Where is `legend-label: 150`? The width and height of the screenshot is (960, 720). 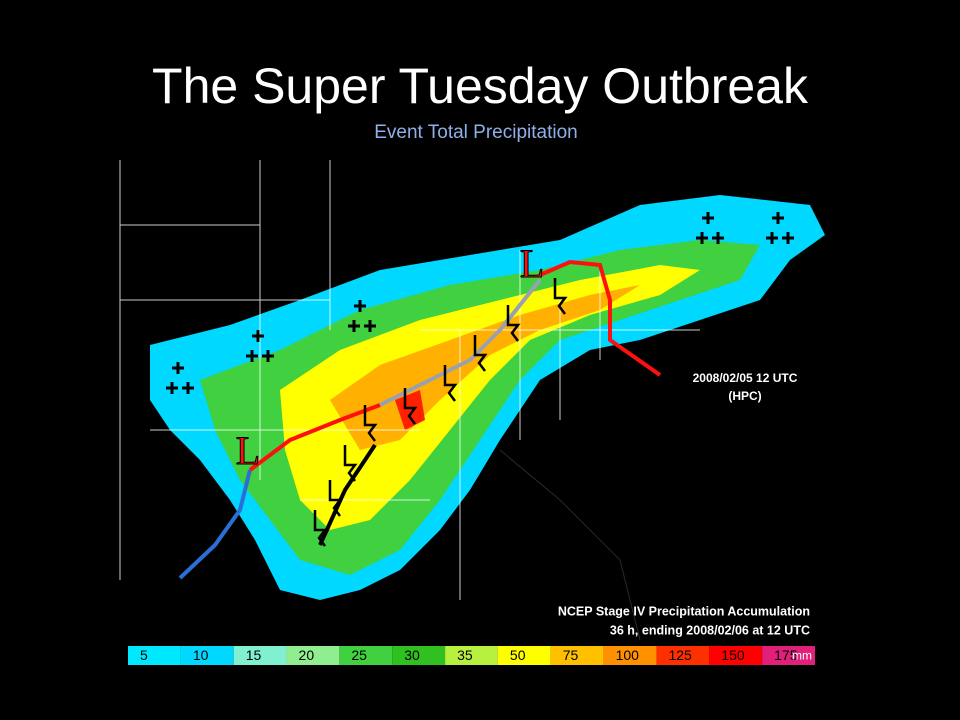
legend-label: 150 is located at coordinates (733, 655).